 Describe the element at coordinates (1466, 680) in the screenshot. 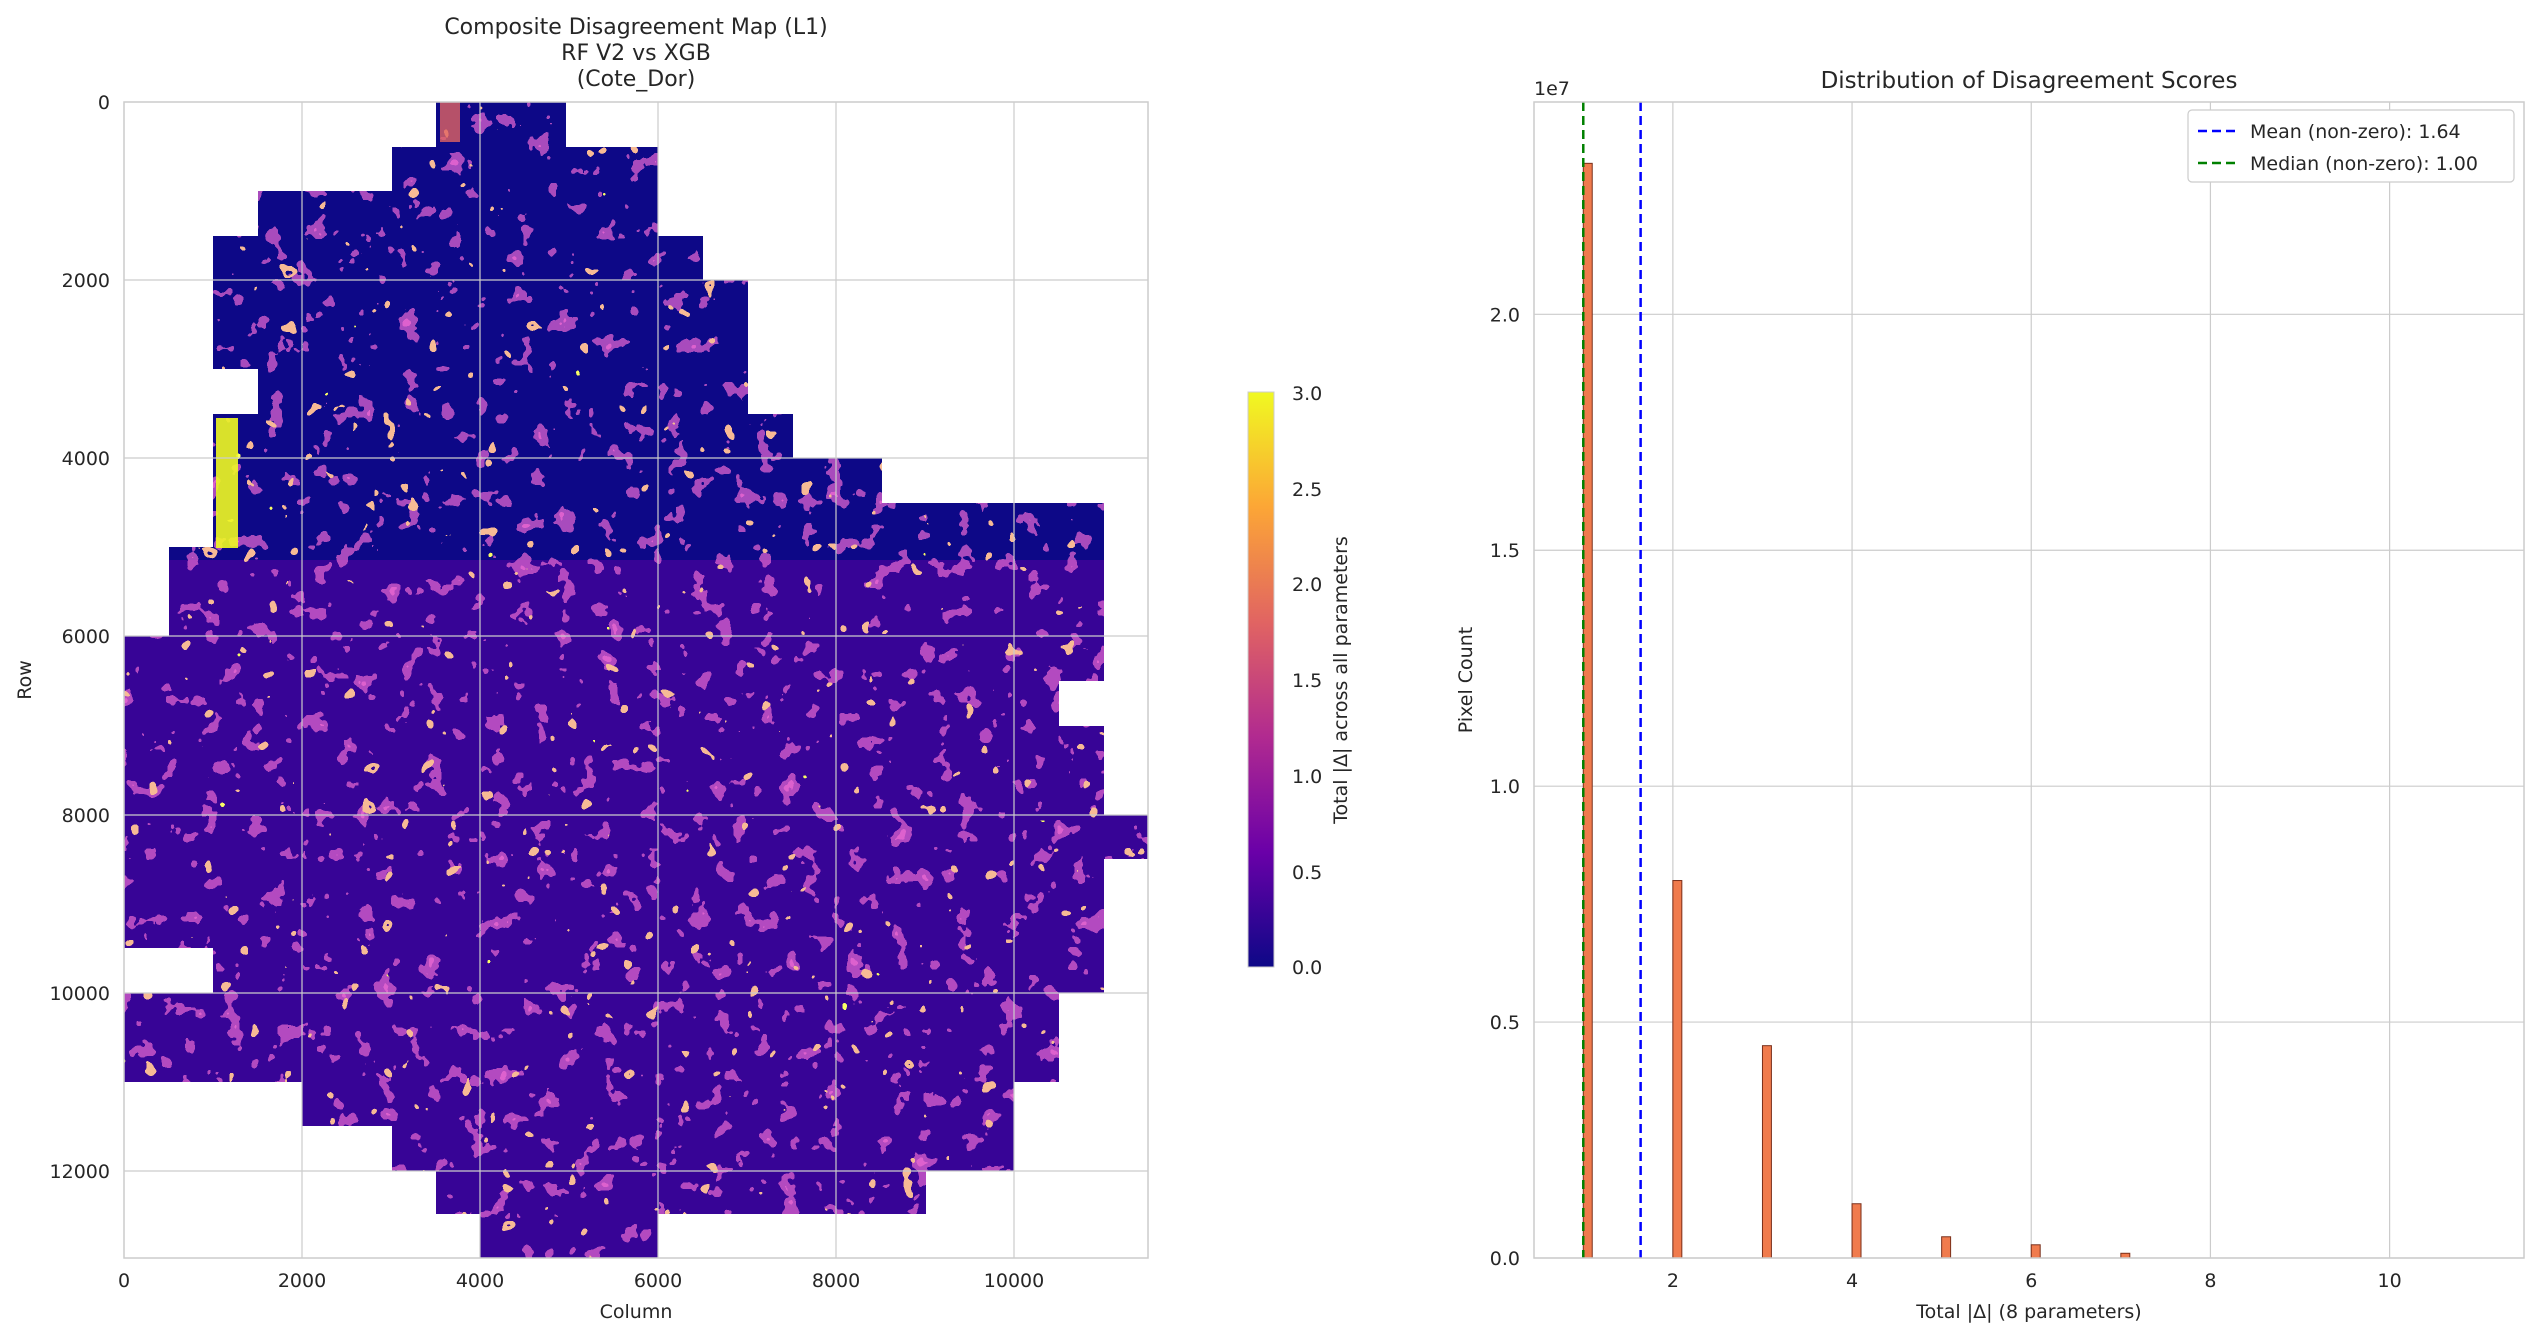

I see `histogram-y-axis-label: Pixel Count` at that location.